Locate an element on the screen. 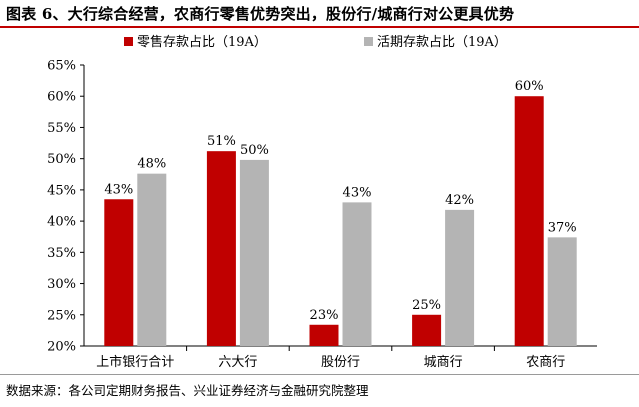 Image resolution: width=639 pixels, height=407 pixels. x-tick-label: 六大行 is located at coordinates (237, 362).